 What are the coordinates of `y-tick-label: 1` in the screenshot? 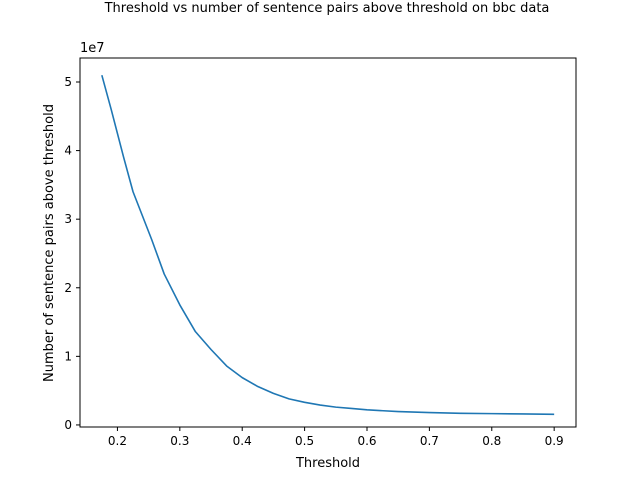 It's located at (68, 356).